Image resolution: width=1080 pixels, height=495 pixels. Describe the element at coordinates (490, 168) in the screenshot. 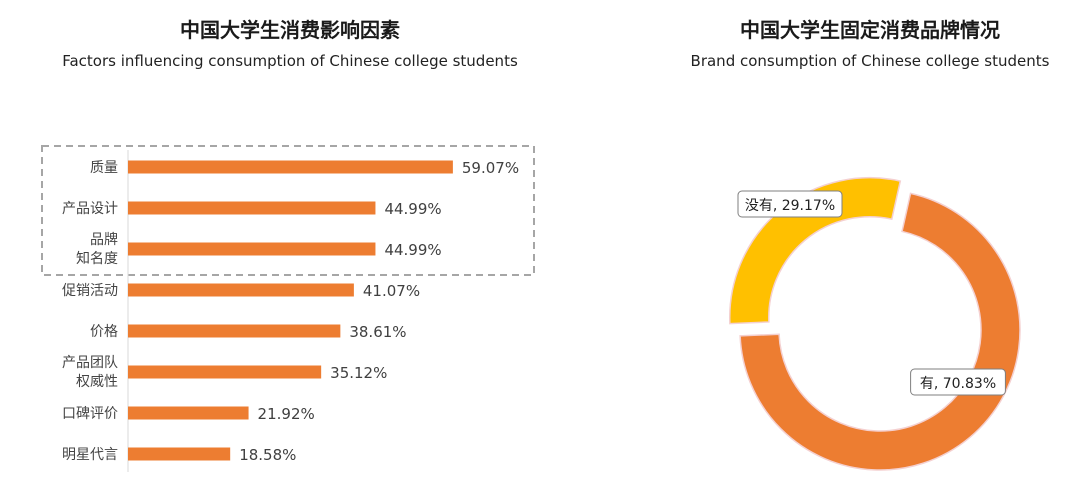

I see `value-label: 59.07%` at that location.